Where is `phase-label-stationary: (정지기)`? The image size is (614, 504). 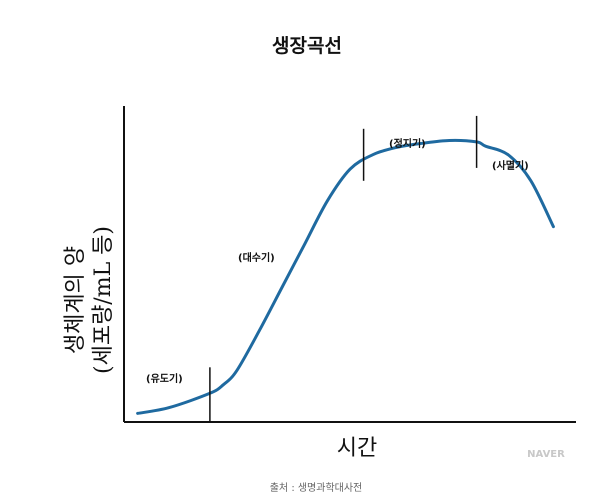 phase-label-stationary: (정지기) is located at coordinates (407, 143).